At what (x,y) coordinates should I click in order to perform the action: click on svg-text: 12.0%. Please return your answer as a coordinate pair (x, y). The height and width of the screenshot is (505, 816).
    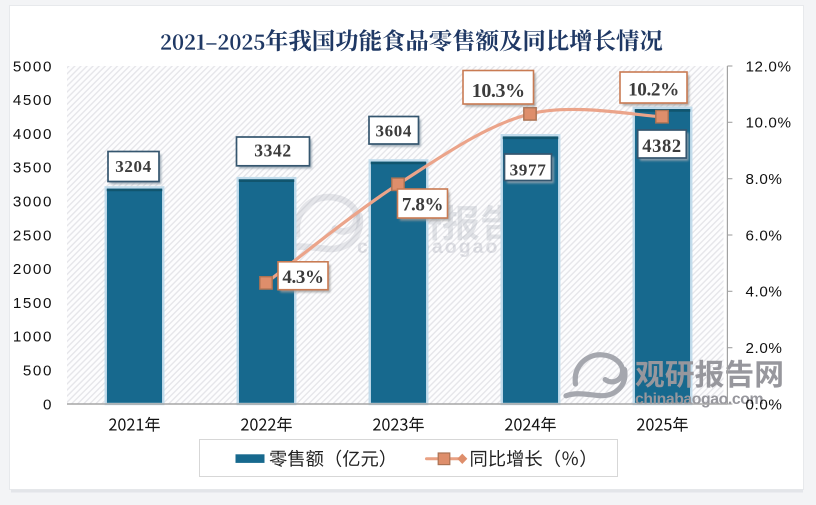
    Looking at the image, I should click on (769, 66).